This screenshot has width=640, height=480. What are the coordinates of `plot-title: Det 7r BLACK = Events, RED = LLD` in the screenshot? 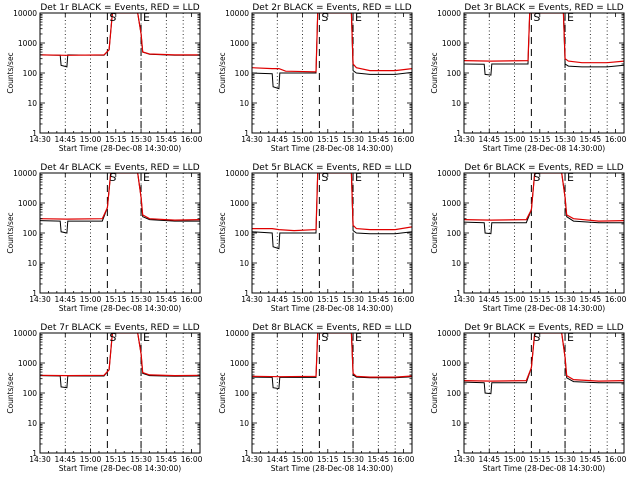 It's located at (119, 328).